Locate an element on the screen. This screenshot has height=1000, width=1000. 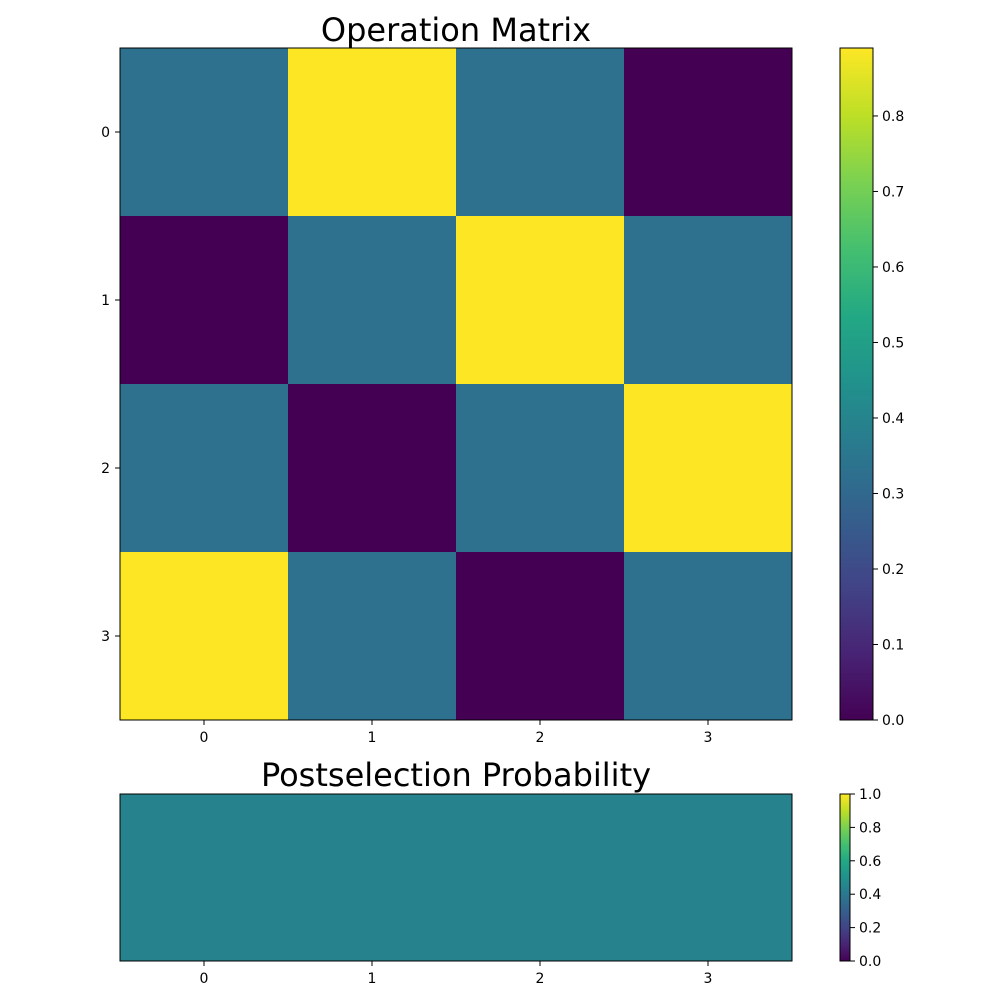
operation-matrix-y-ticks: 0 1 2 3 is located at coordinates (110, 385).